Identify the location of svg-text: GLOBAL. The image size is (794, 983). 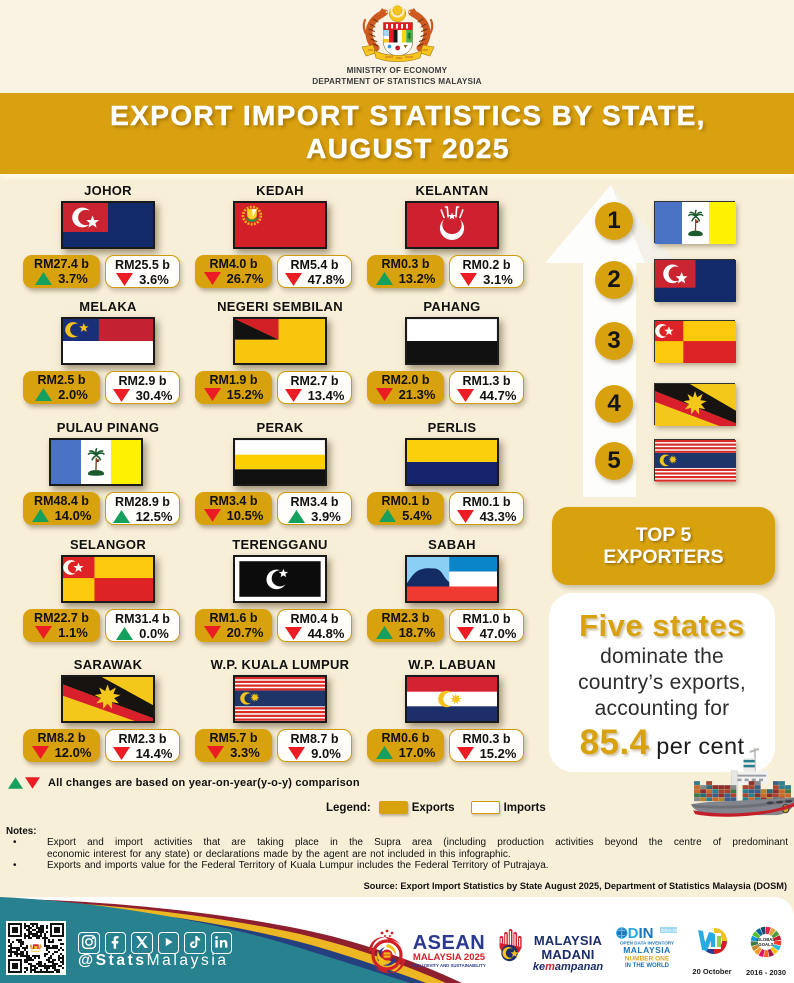
(766, 939).